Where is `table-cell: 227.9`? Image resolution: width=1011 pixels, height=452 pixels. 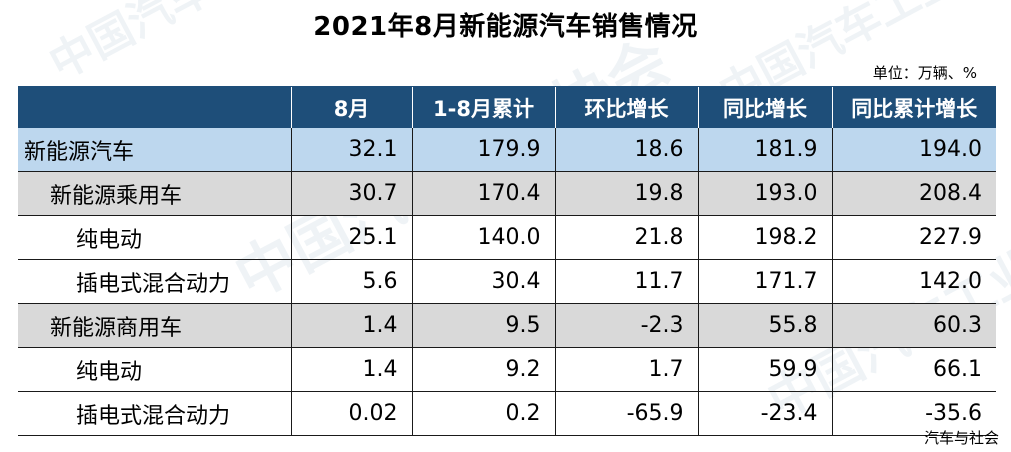 table-cell: 227.9 is located at coordinates (913, 237).